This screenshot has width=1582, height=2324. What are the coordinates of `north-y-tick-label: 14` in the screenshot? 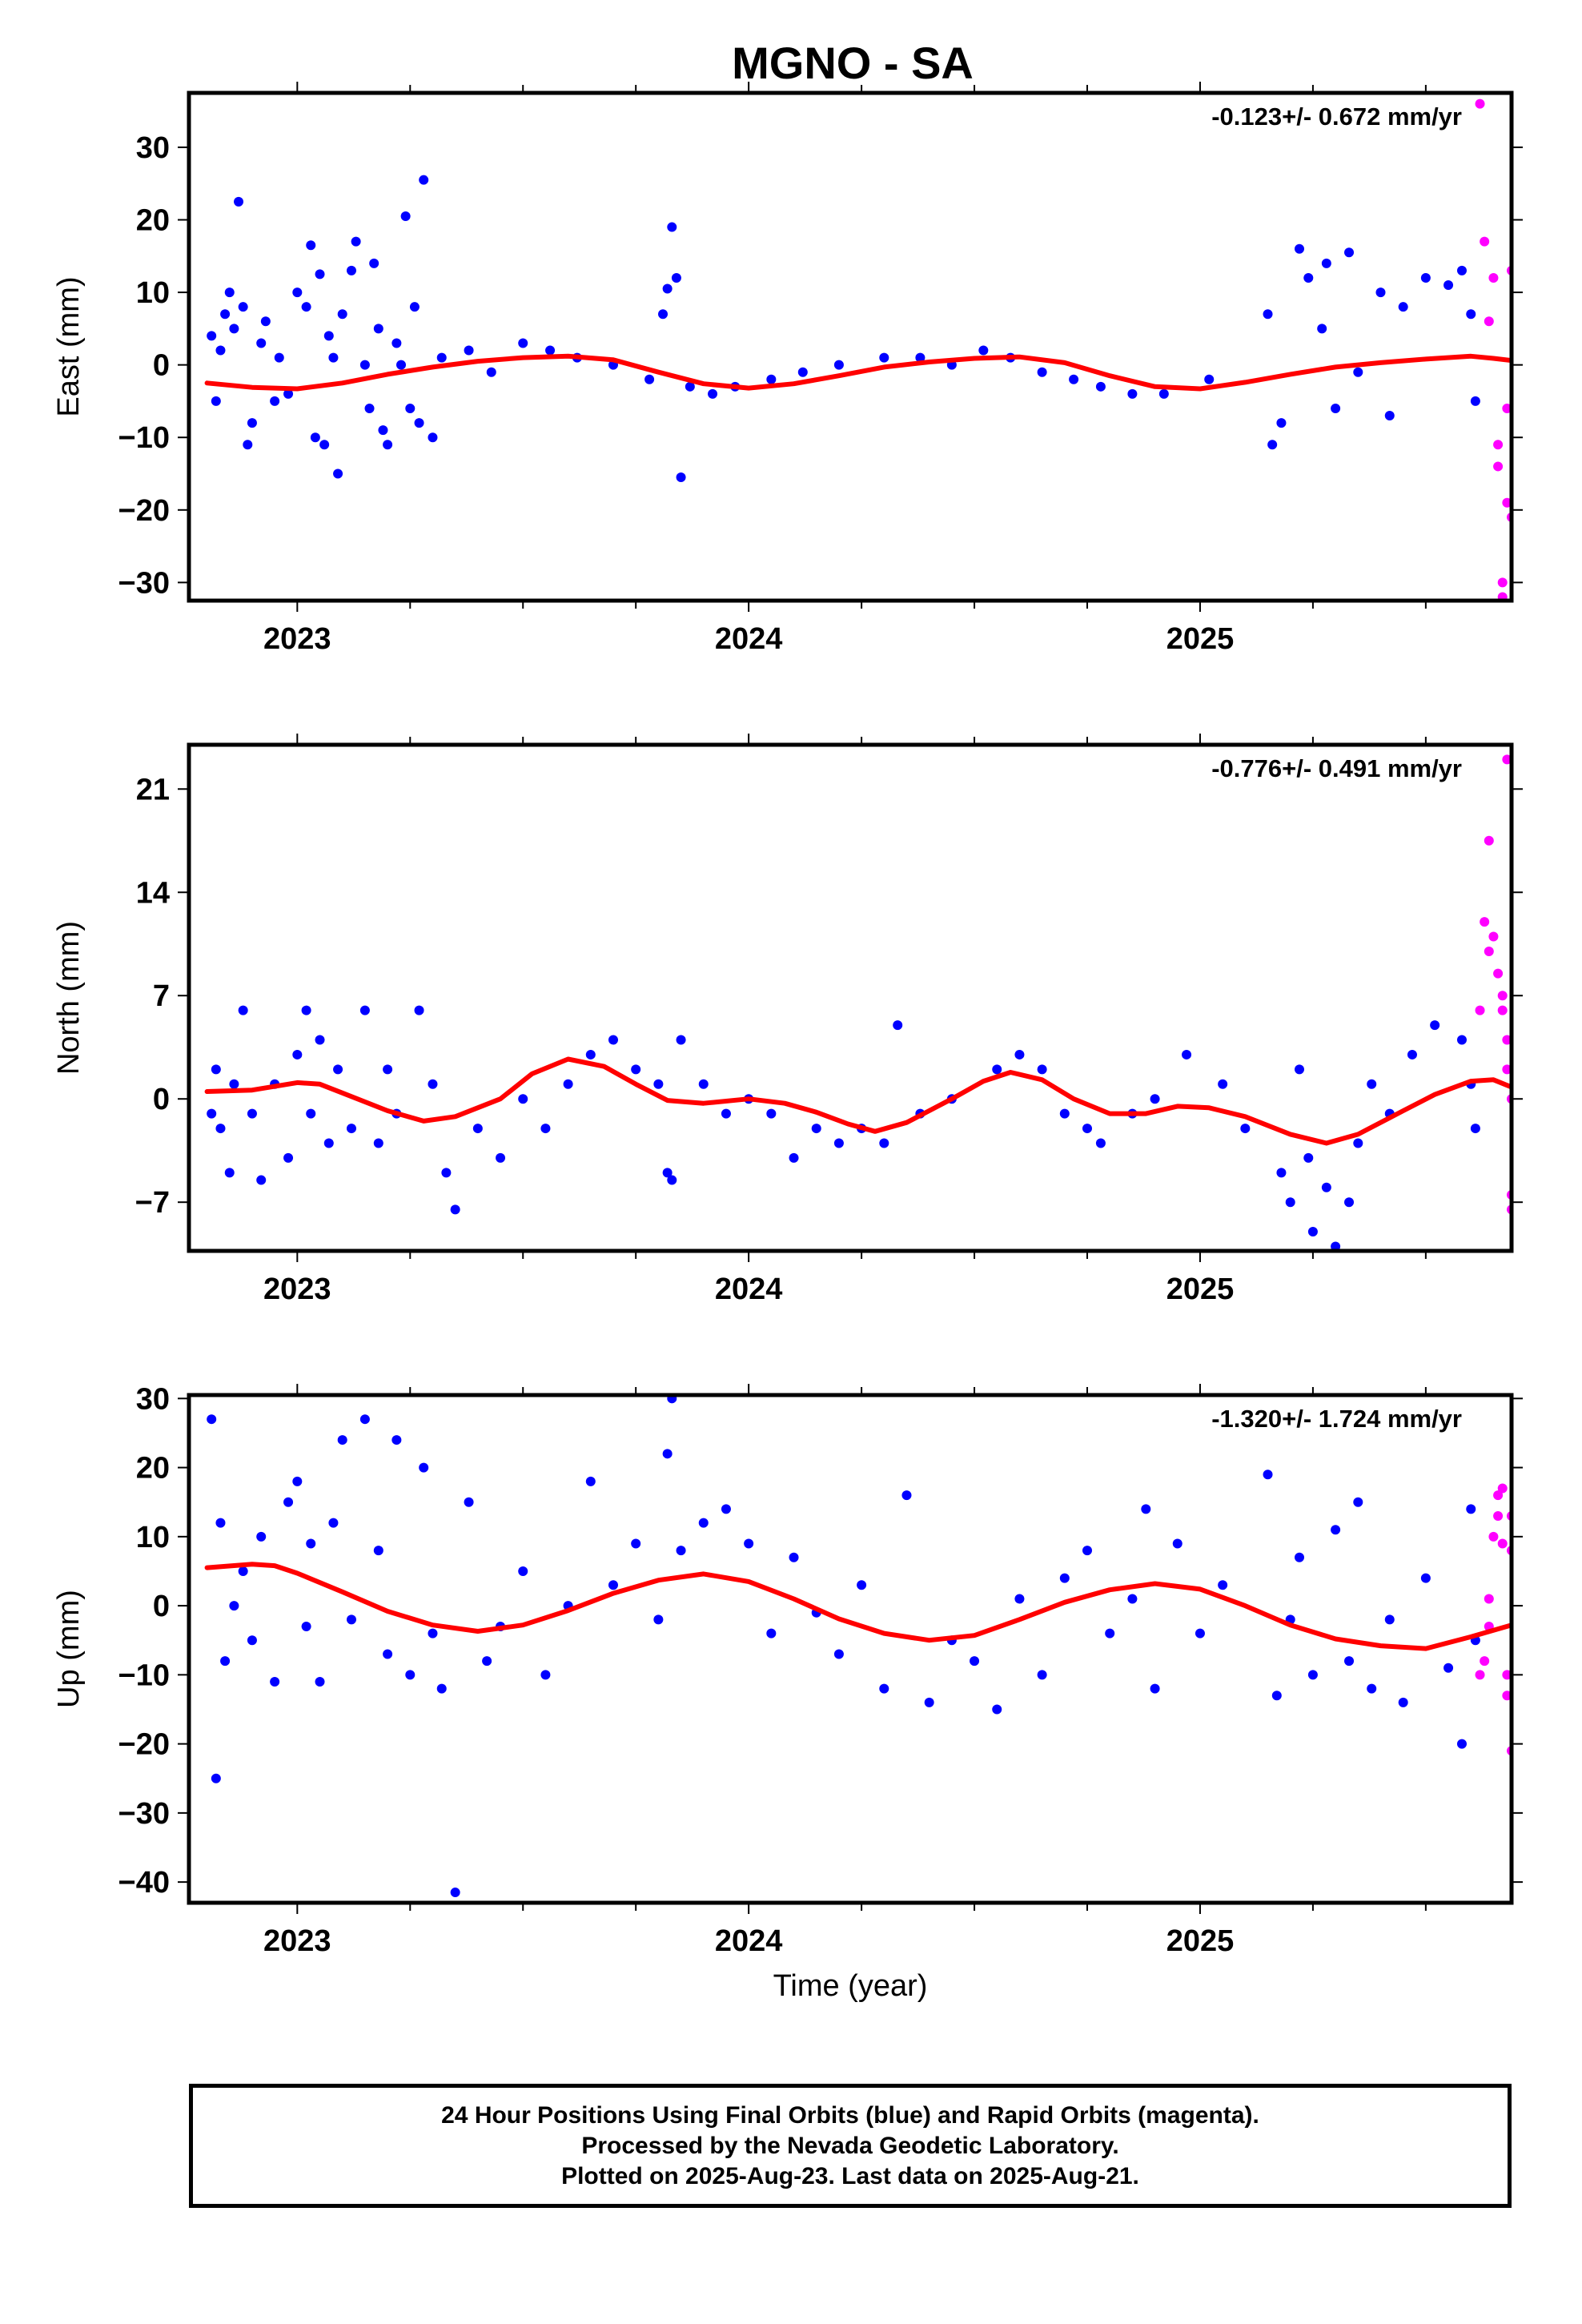 It's located at (153, 893).